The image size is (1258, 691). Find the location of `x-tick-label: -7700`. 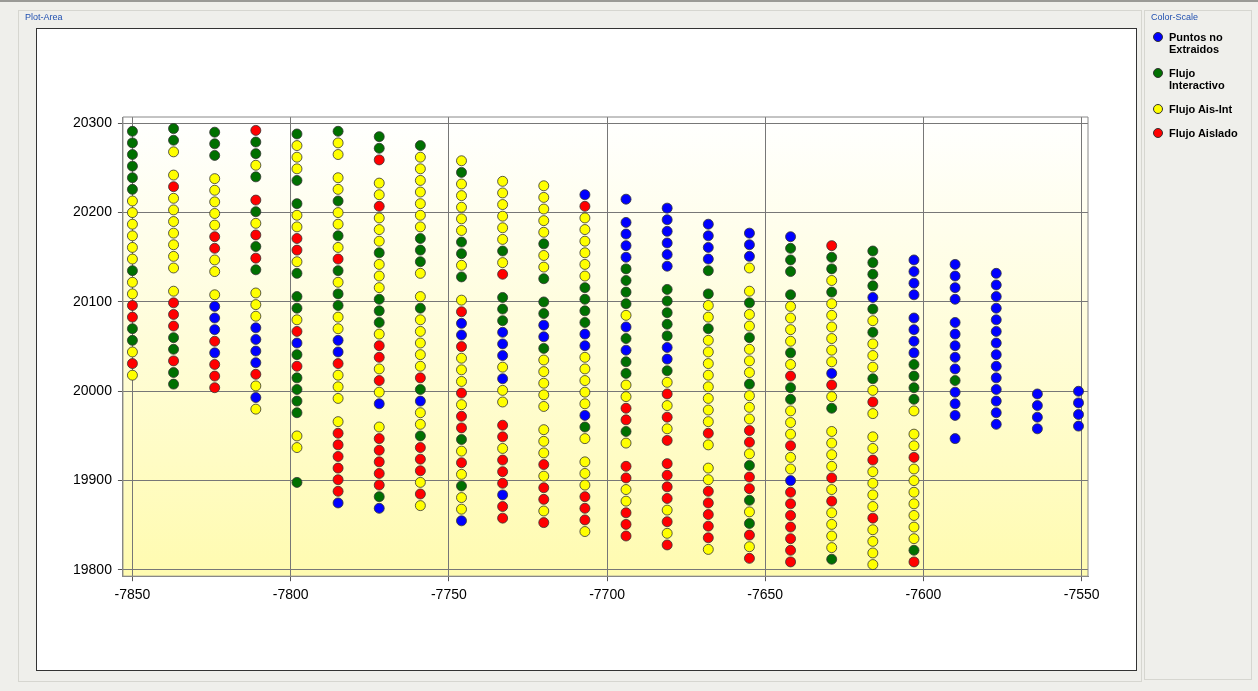

x-tick-label: -7700 is located at coordinates (607, 594).